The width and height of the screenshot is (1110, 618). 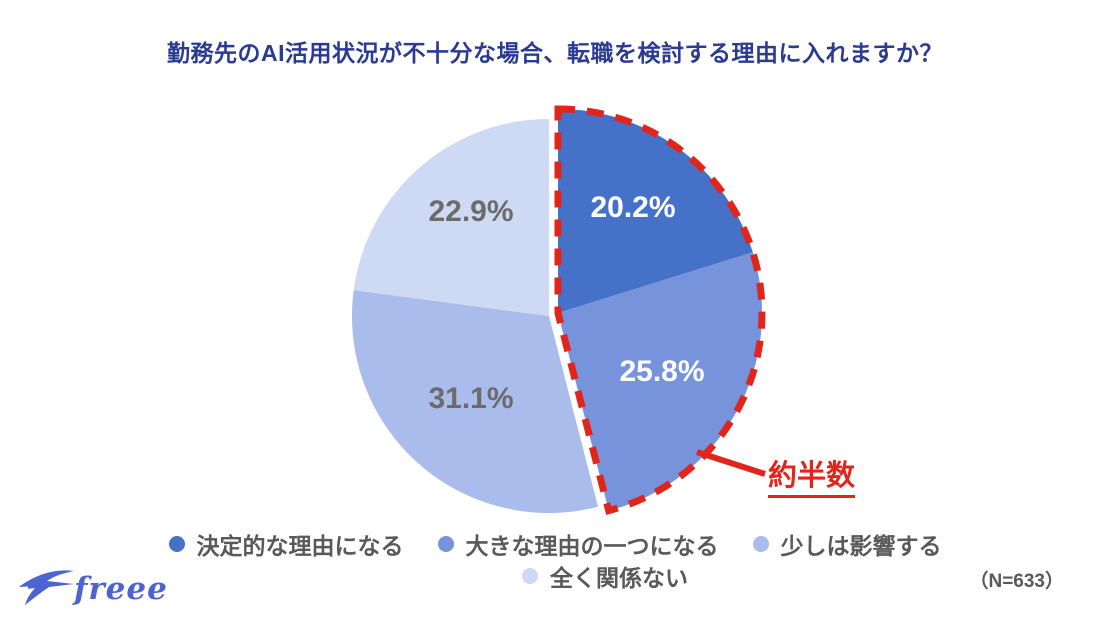 I want to click on sample-size: （N=633）, so click(x=1016, y=581).